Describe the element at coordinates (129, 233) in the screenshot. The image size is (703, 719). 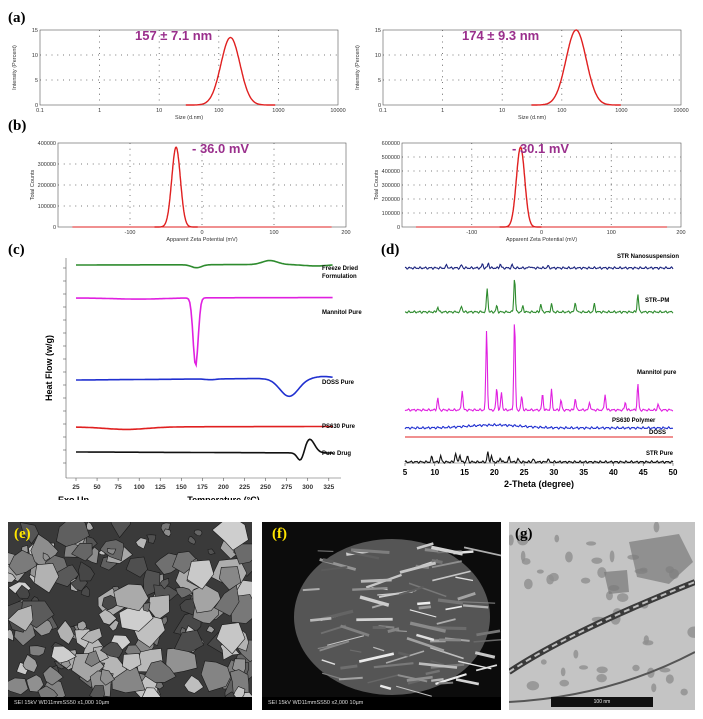
I see `x-tick-label: -100` at that location.